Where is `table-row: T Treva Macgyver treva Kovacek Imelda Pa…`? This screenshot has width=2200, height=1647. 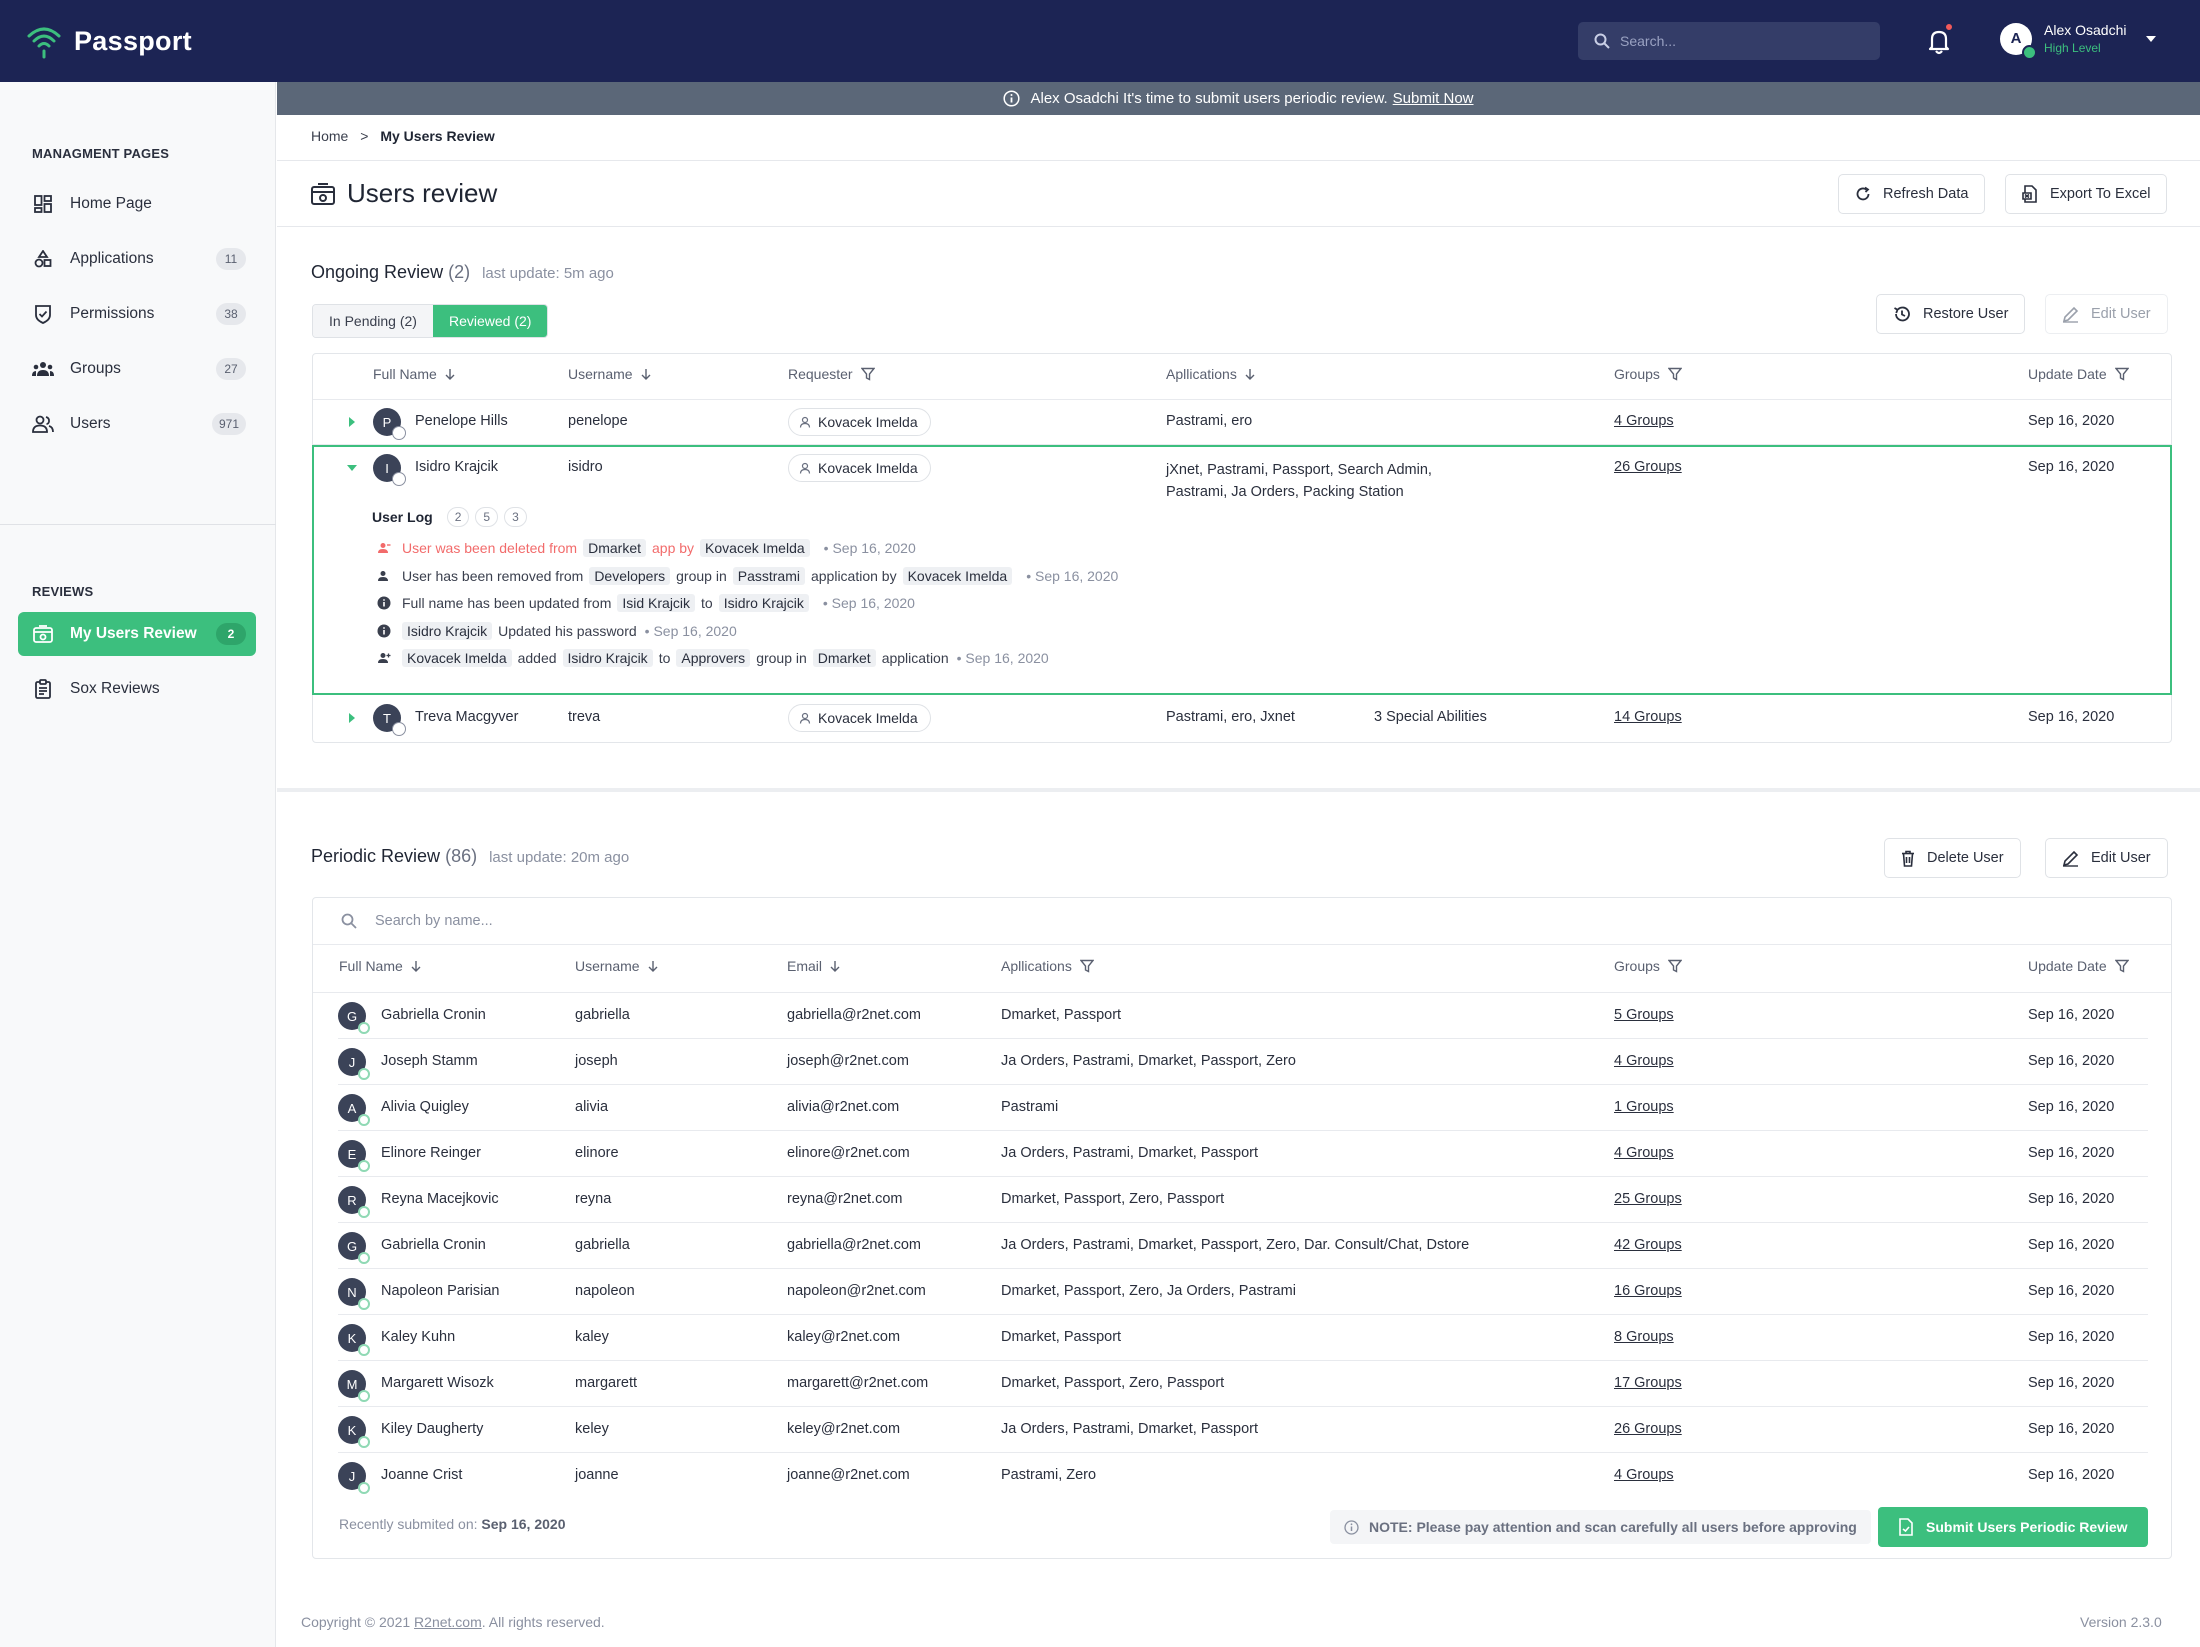 table-row: T Treva Macgyver treva Kovacek Imelda Pa… is located at coordinates (1242, 718).